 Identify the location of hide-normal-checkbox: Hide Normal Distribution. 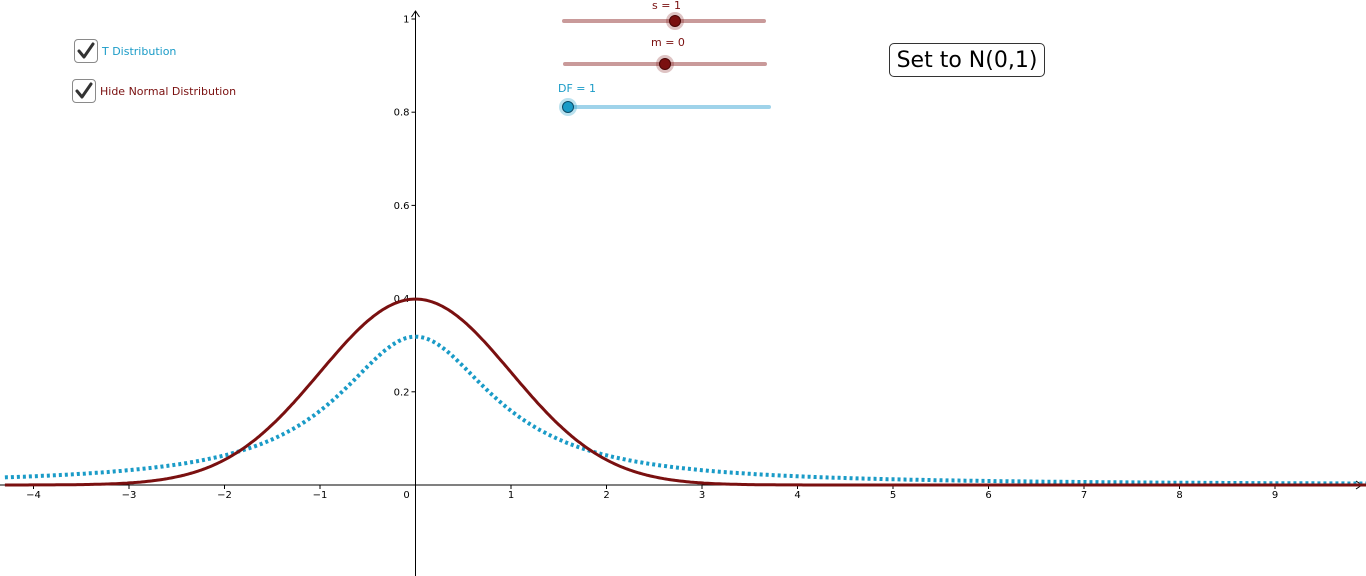
(154, 91).